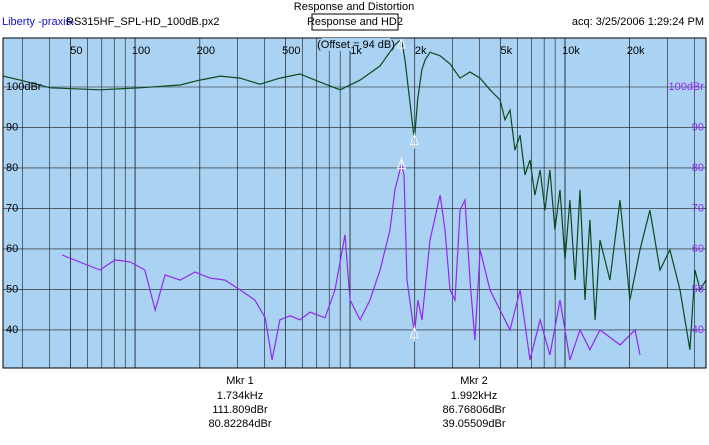  What do you see at coordinates (698, 168) in the screenshot?
I see `y-tick-label-right: 80` at bounding box center [698, 168].